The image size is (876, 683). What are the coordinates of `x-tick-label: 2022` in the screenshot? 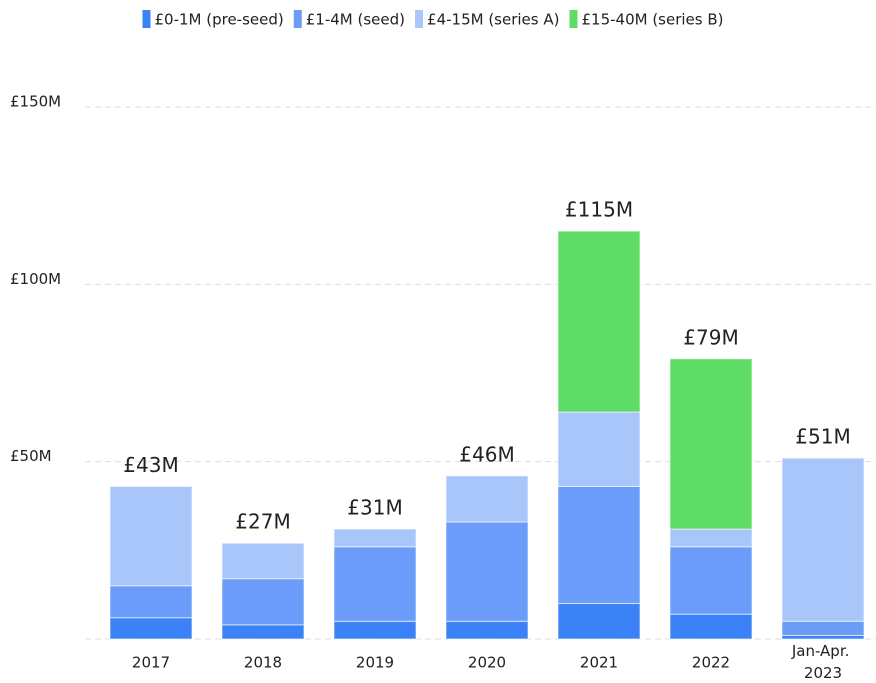 It's located at (711, 663).